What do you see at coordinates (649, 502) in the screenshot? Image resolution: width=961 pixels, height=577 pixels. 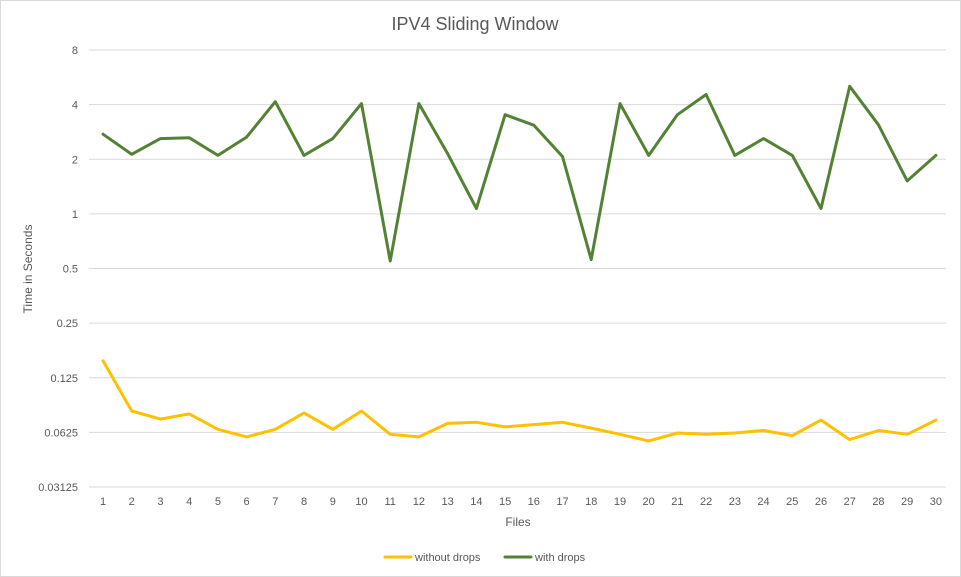 I see `x-tick-label: 20` at bounding box center [649, 502].